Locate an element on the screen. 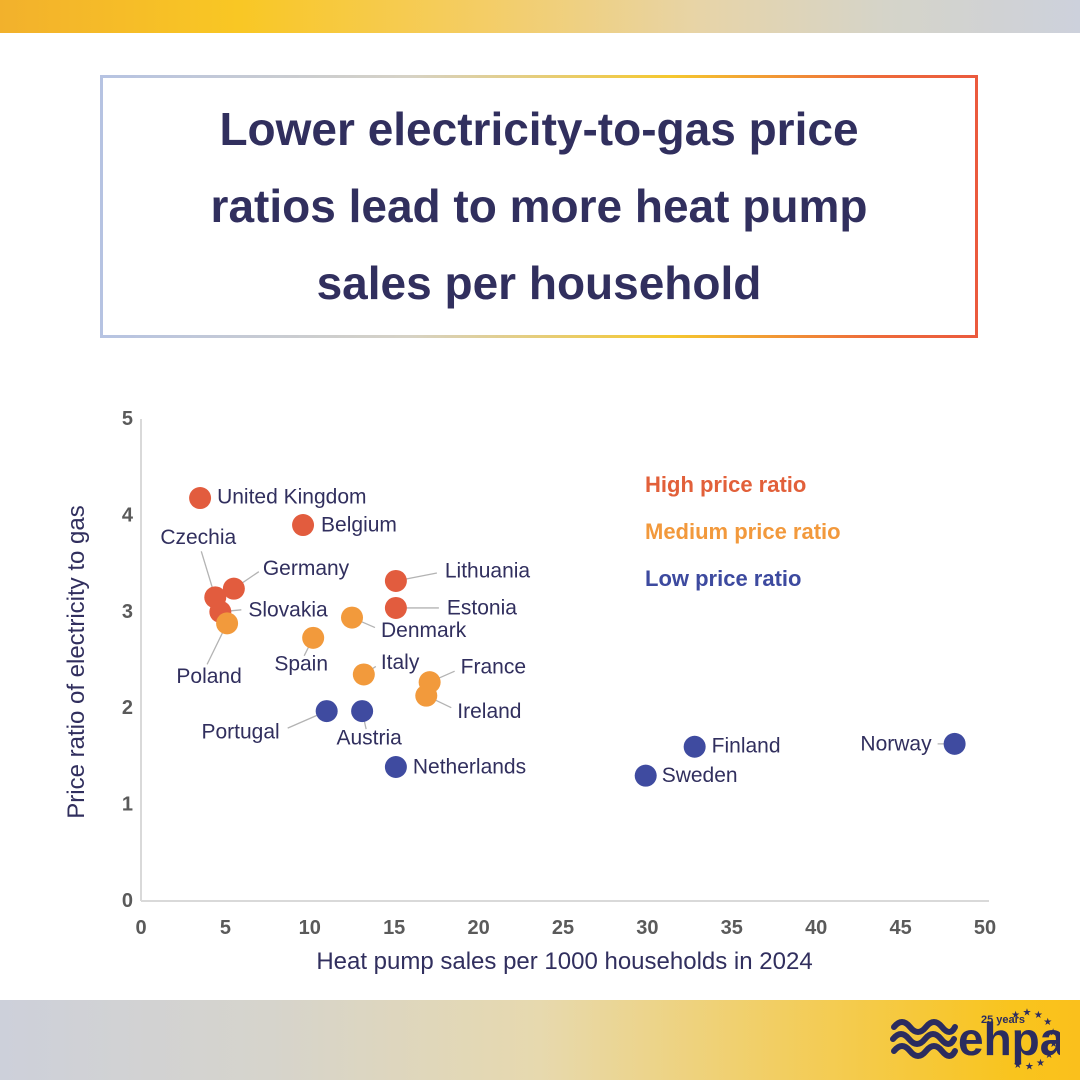 The height and width of the screenshot is (1080, 1080). point-label-portugal: Portugal is located at coordinates (240, 732).